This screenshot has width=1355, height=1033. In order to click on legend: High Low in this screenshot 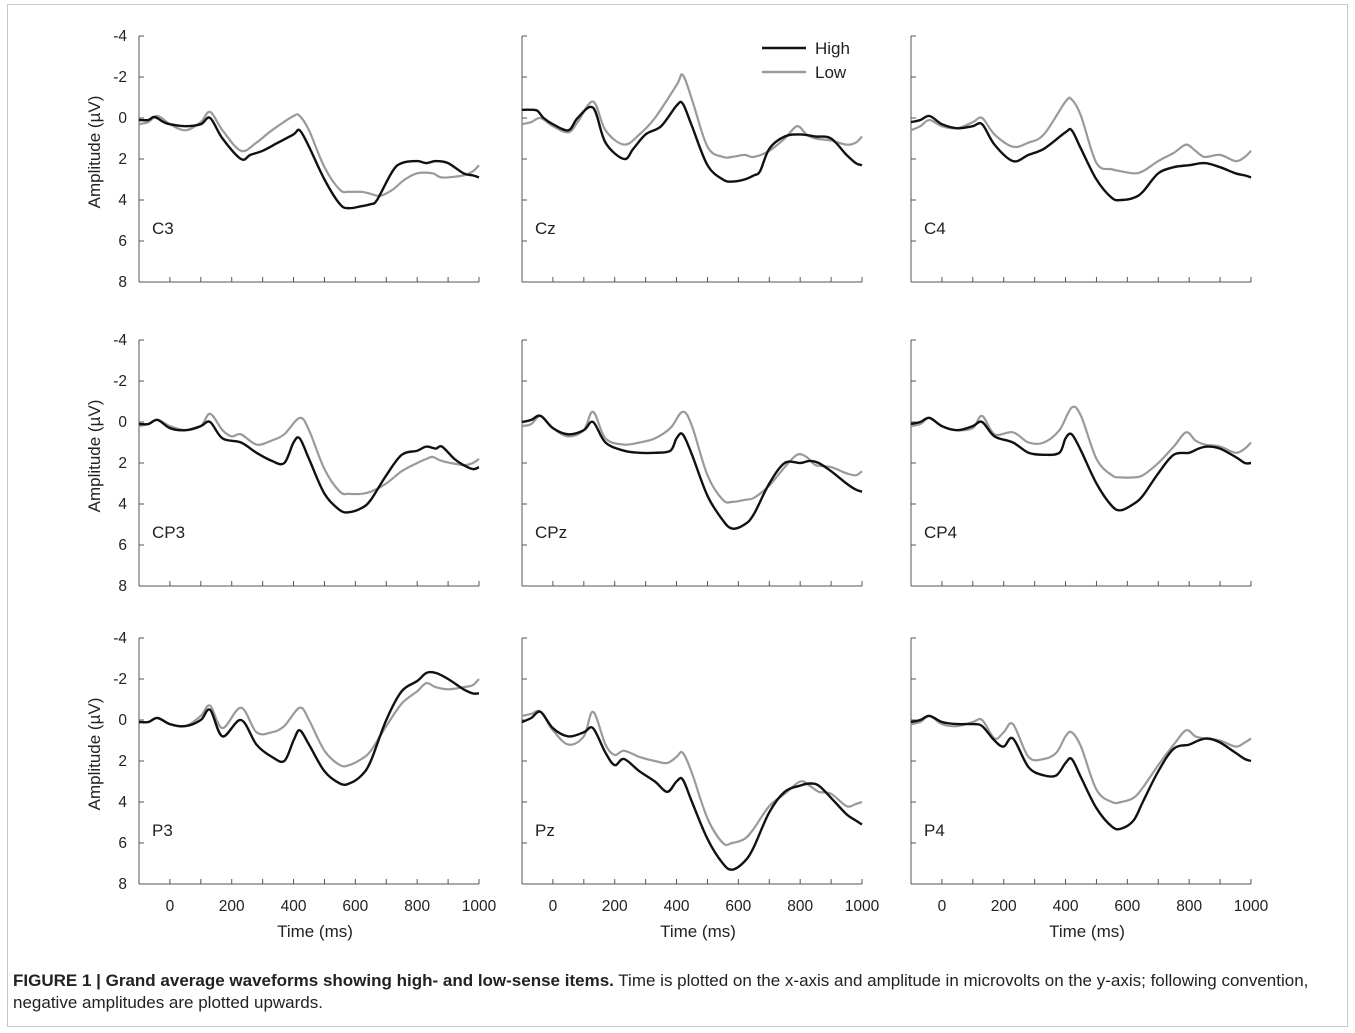, I will do `click(806, 60)`.